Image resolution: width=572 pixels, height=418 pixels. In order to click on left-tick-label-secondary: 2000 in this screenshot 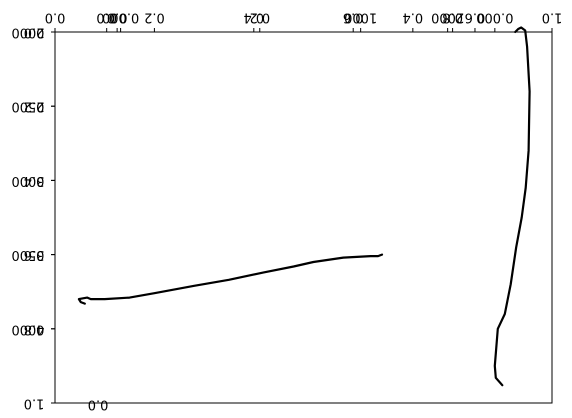, I will do `click(27, 32)`.